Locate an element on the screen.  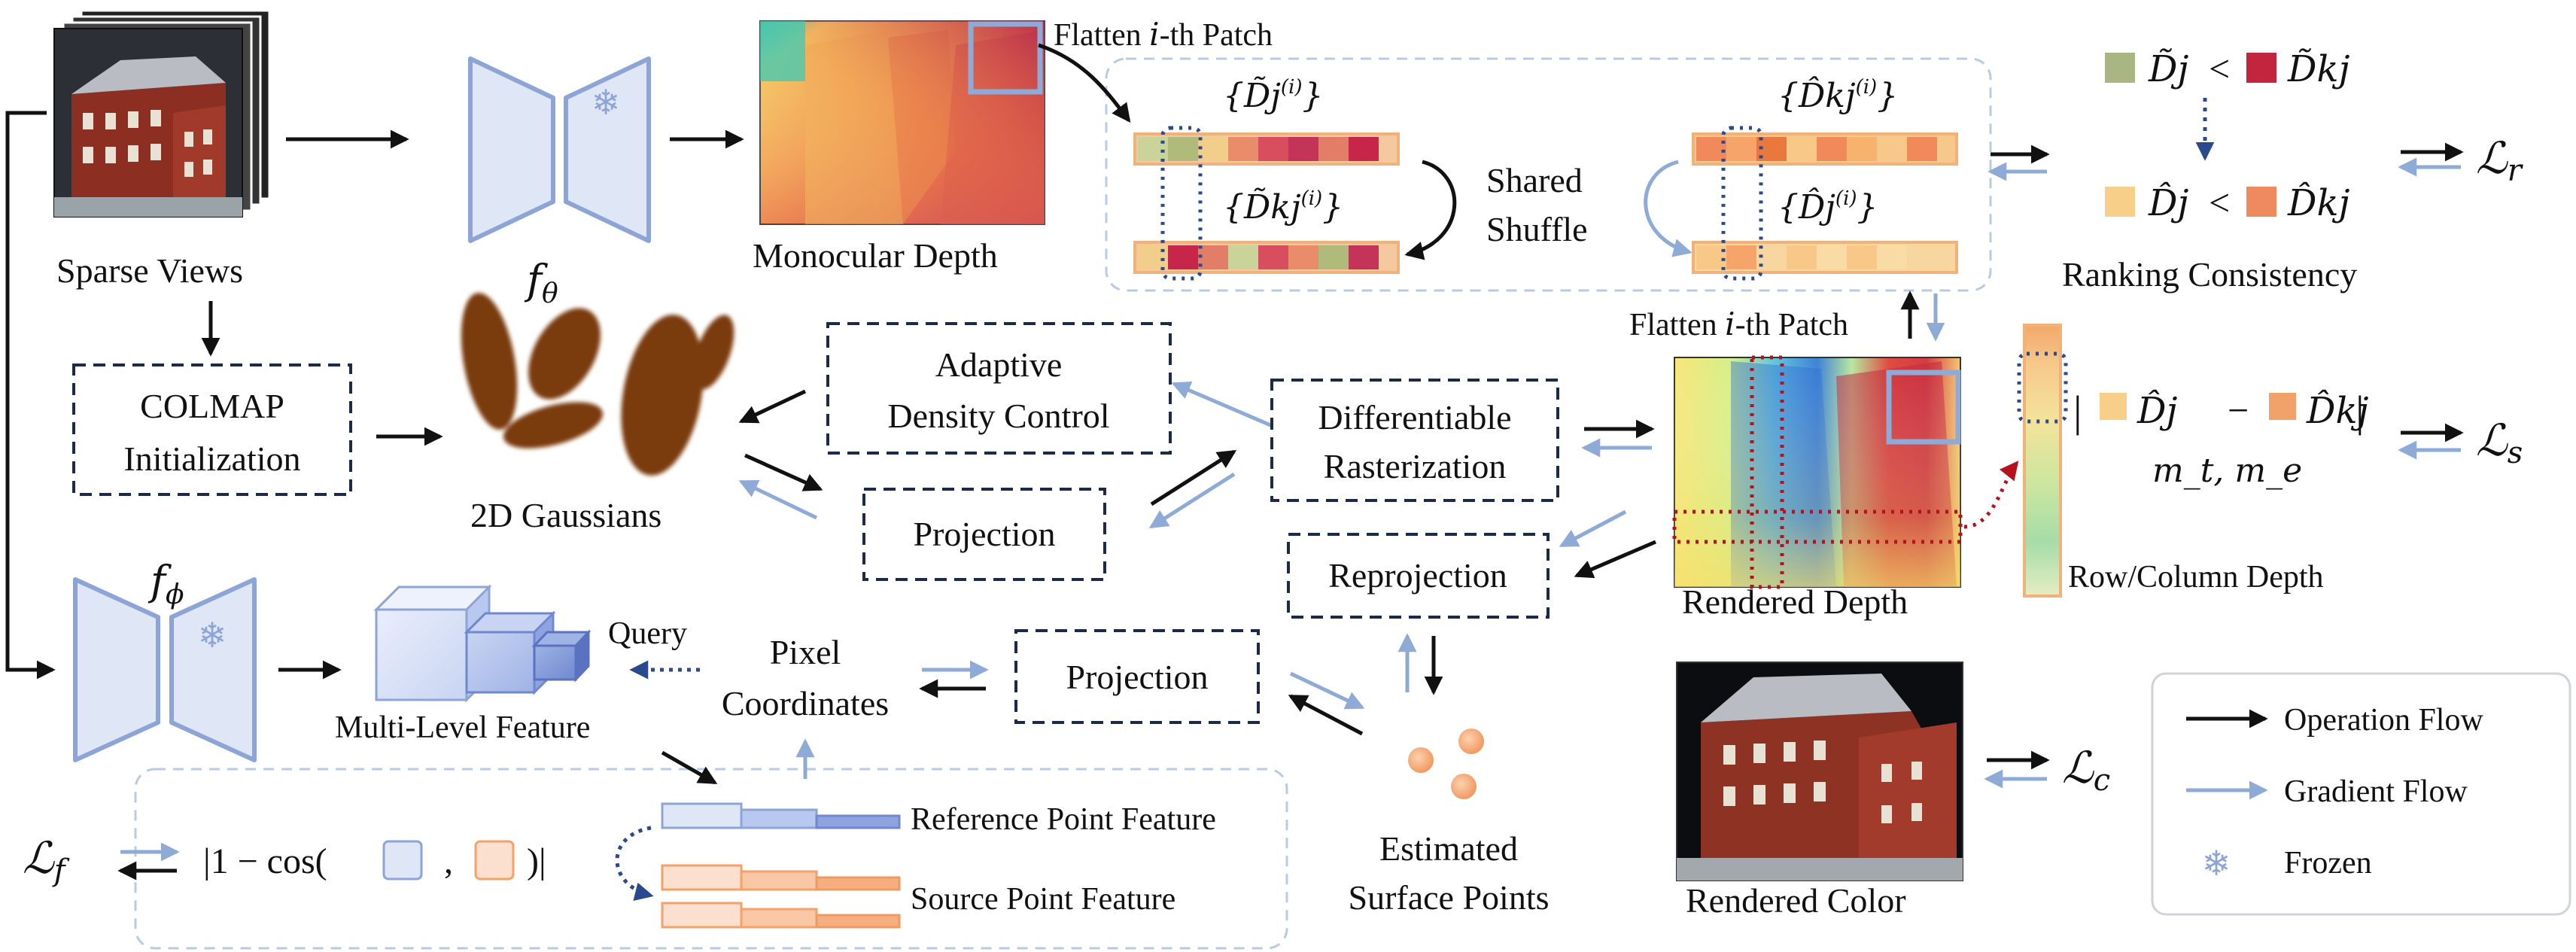
building-image-thumb is located at coordinates (148, 122).